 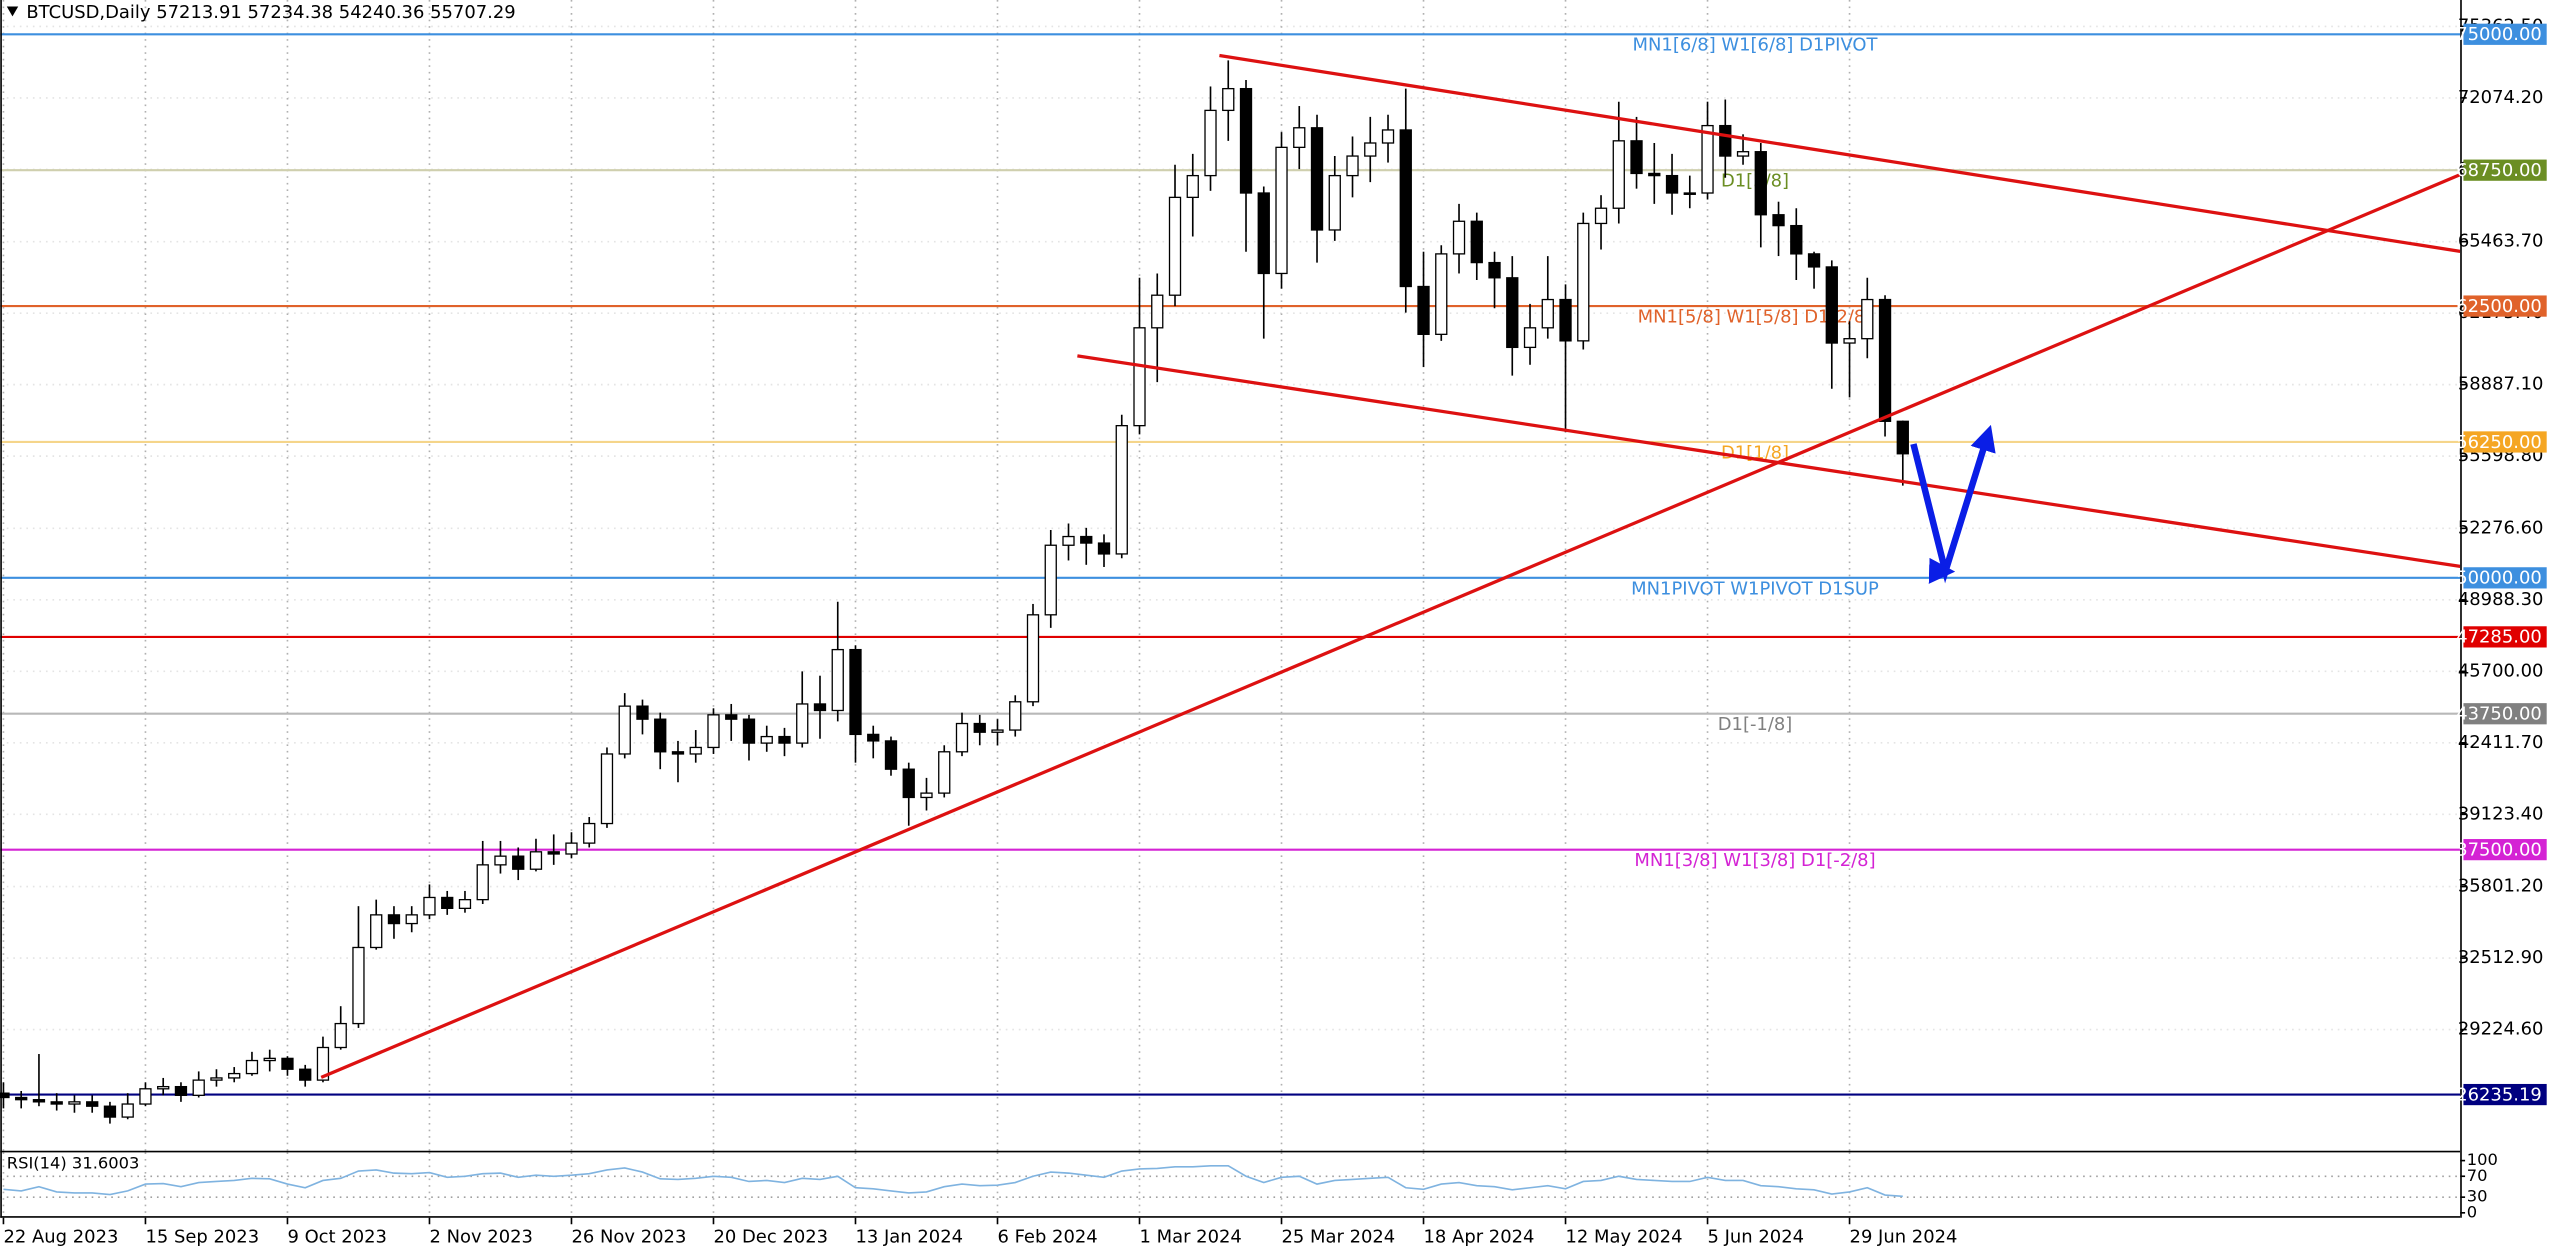 What do you see at coordinates (2499, 442) in the screenshot?
I see `level-box-label: 56250.00` at bounding box center [2499, 442].